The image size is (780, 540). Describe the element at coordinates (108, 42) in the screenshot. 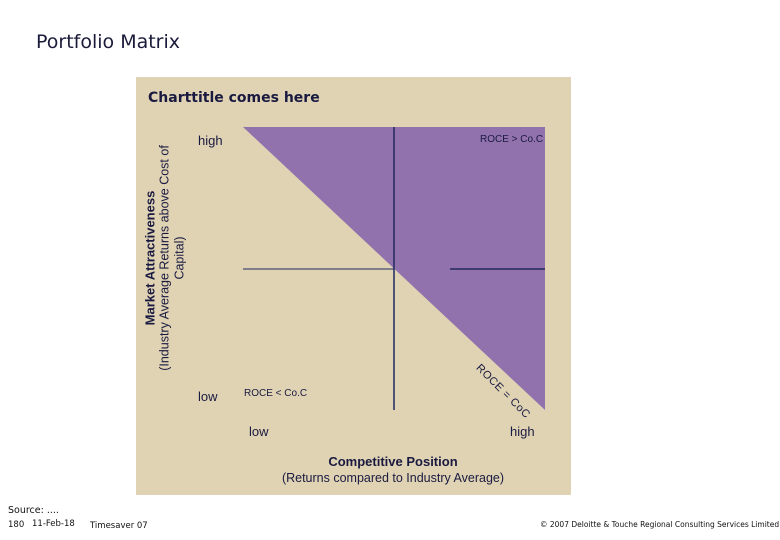

I see `page-title: Portfolio Matrix` at that location.